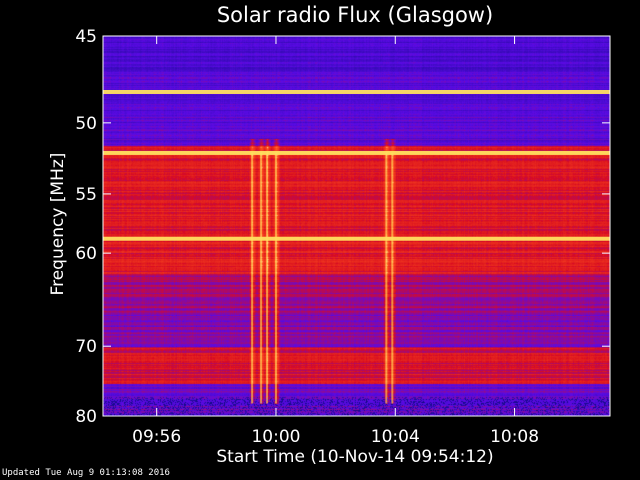 Image resolution: width=640 pixels, height=480 pixels. What do you see at coordinates (514, 437) in the screenshot?
I see `x-tick-label: 10:08` at bounding box center [514, 437].